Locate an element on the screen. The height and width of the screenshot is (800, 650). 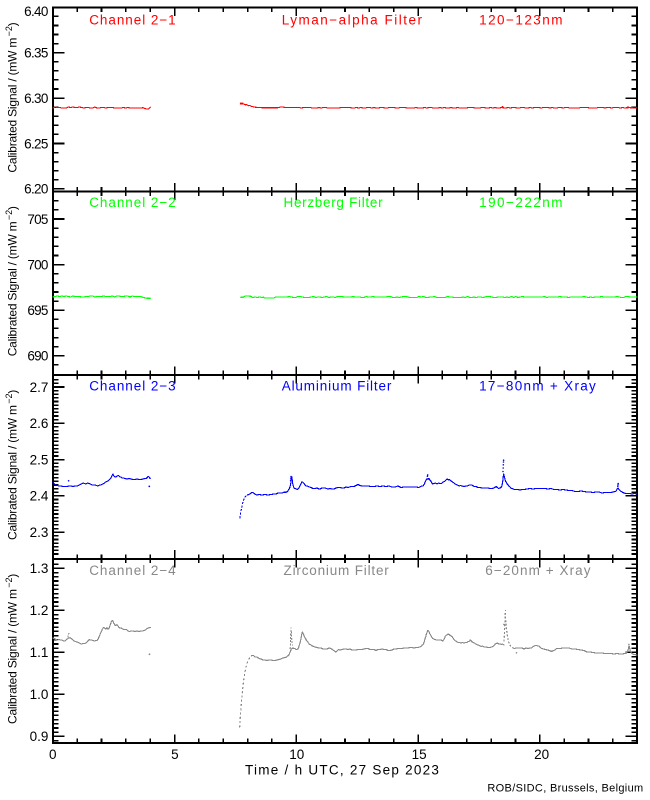
svg-text: Channel 2−2 is located at coordinates (132, 202).